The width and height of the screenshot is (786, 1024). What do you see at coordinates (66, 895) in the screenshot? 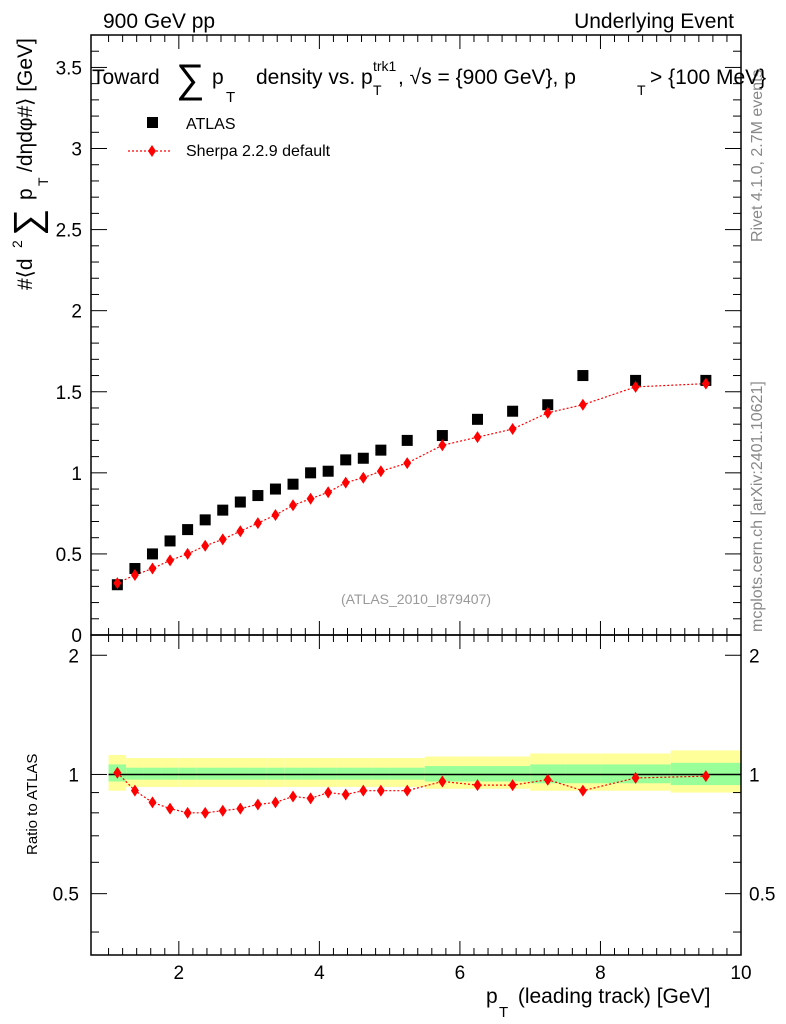
I see `ratio-y-tick-label: 0.5` at bounding box center [66, 895].